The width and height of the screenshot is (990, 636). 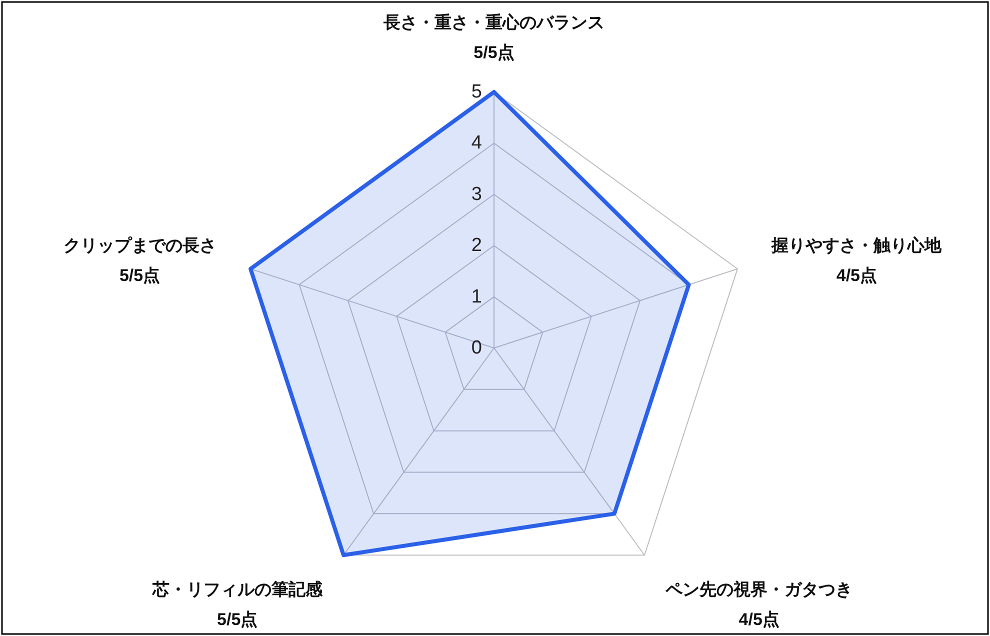 I want to click on y-tick-label: 0, so click(x=476, y=348).